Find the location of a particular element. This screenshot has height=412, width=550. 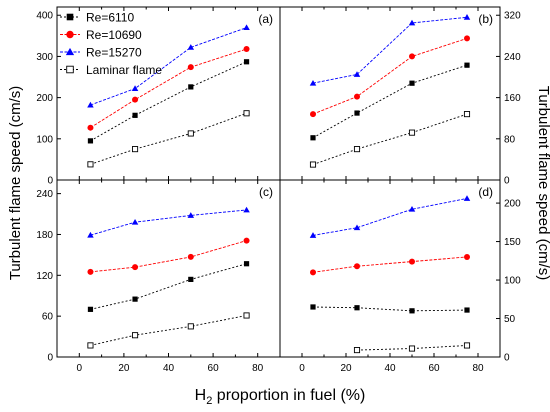

panel-c-ytick-label: 180 is located at coordinates (44, 235).